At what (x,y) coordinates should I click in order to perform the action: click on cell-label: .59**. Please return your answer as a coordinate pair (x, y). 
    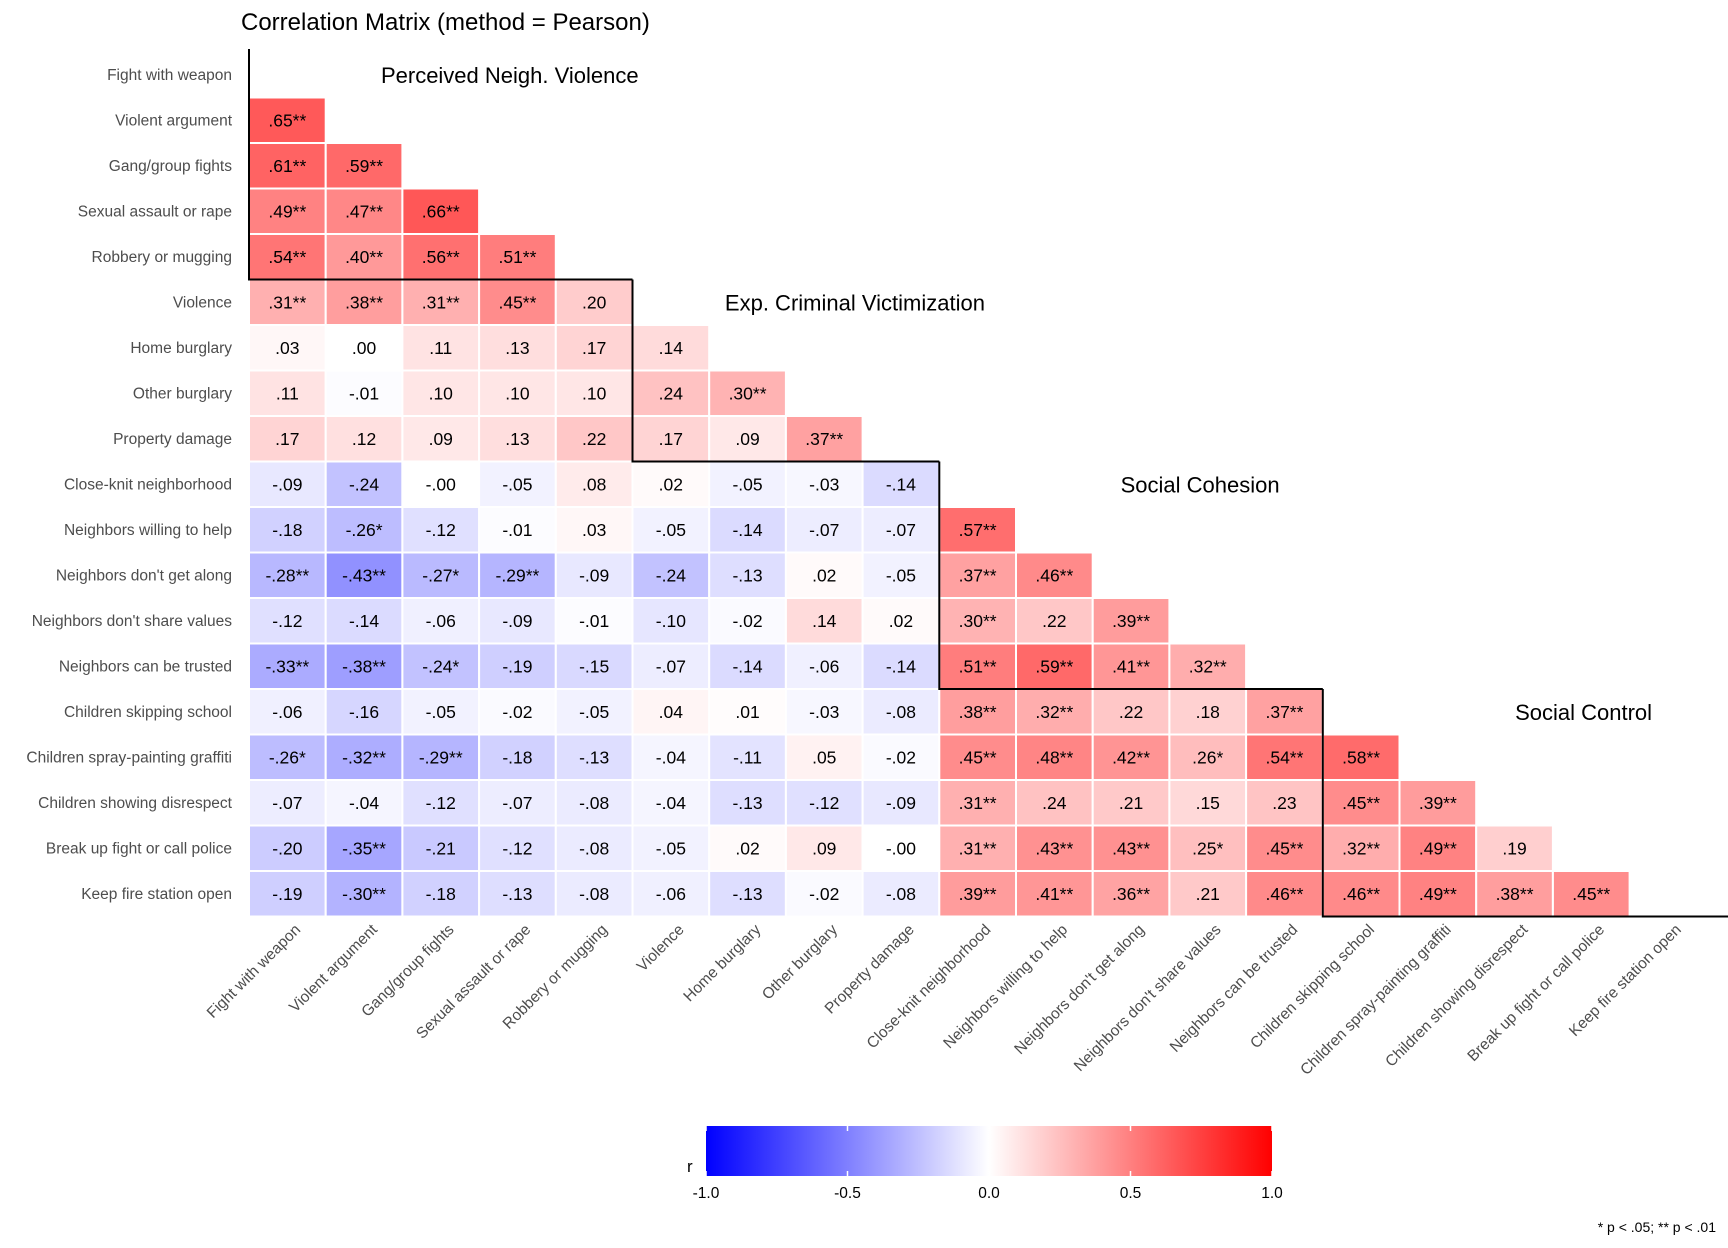
    Looking at the image, I should click on (364, 166).